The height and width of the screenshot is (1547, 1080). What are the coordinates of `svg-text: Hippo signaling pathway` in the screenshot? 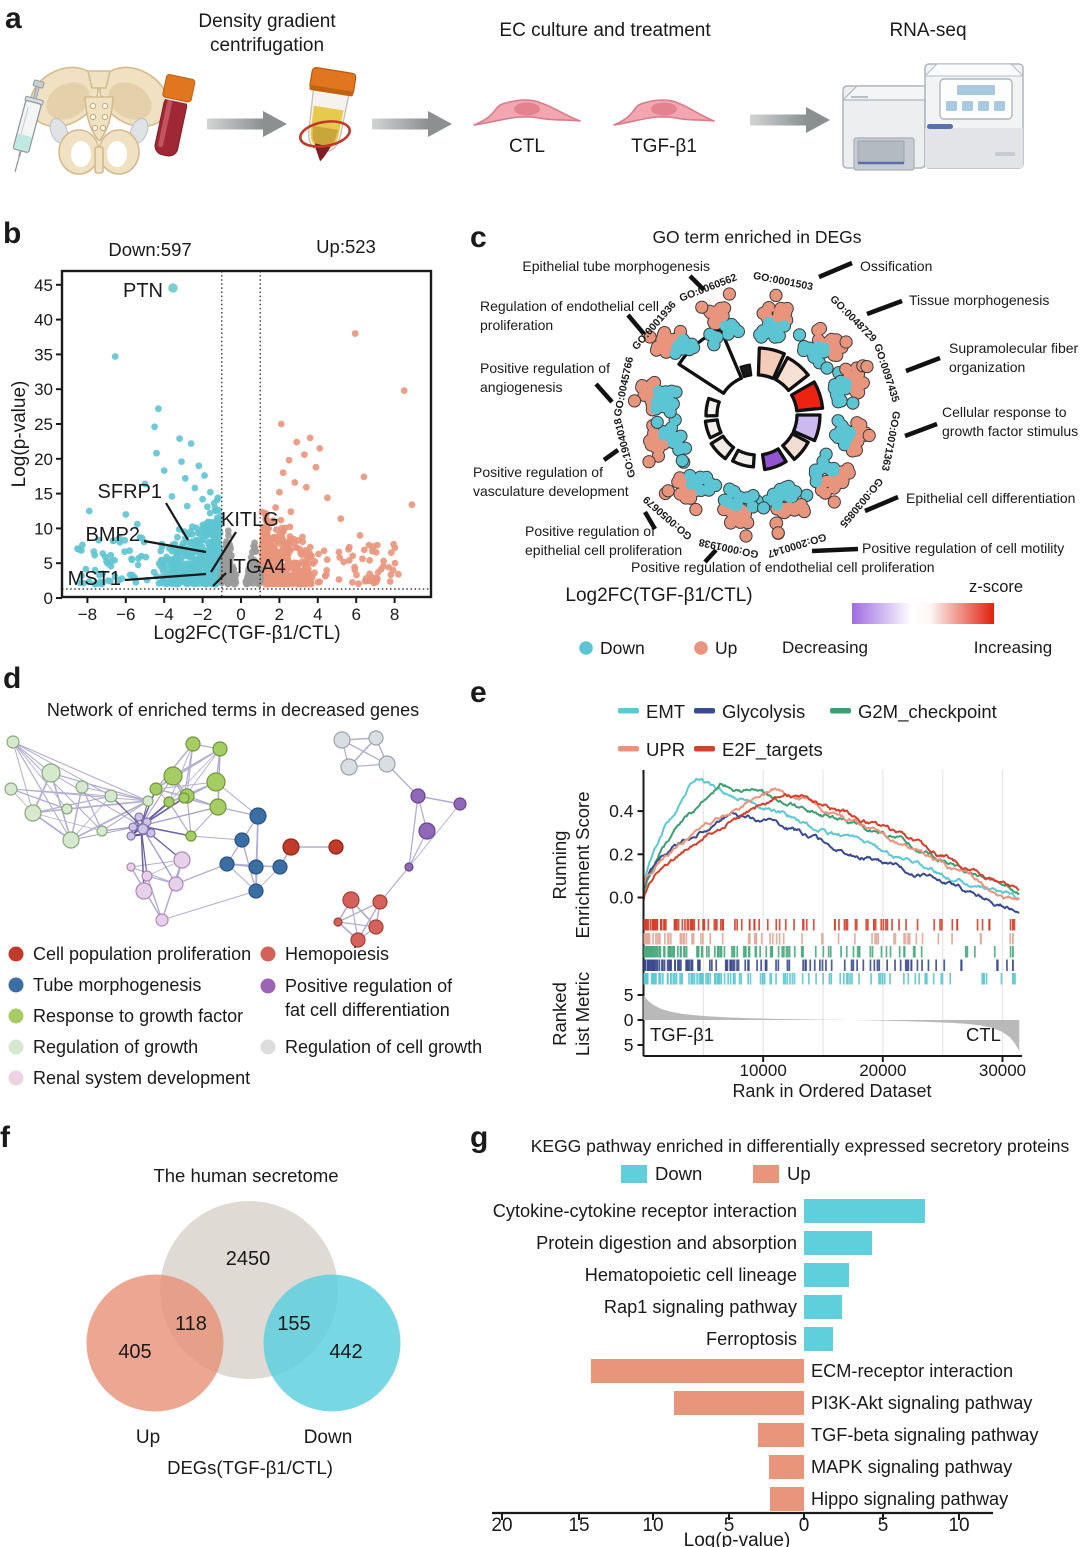 It's located at (910, 1499).